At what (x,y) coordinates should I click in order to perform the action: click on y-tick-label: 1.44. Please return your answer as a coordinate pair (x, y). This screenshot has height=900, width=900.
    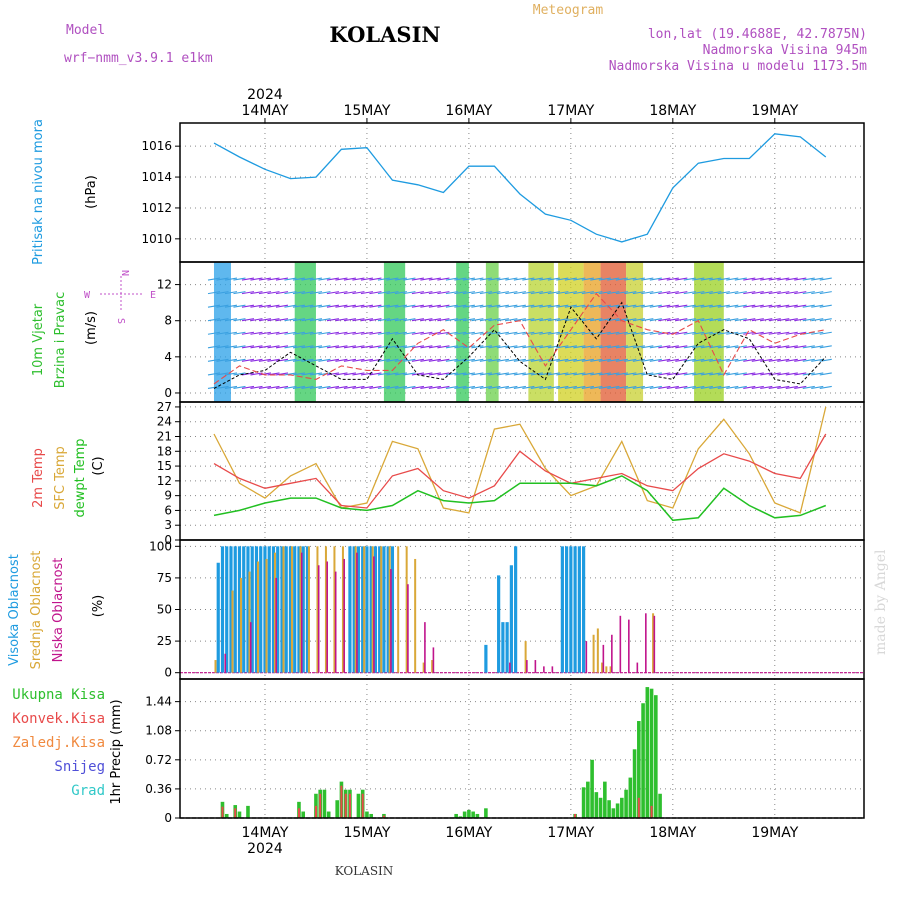
    Looking at the image, I should click on (158, 702).